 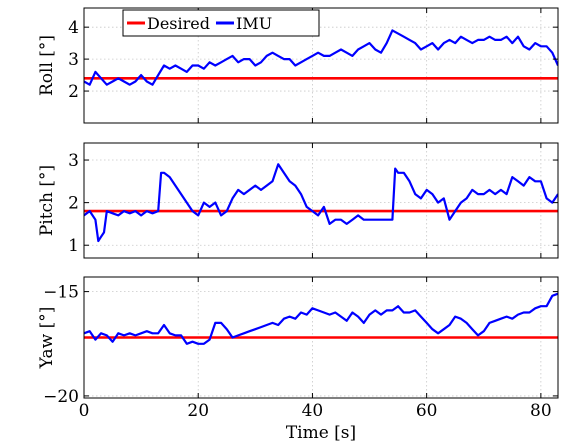 What do you see at coordinates (61, 397) in the screenshot?
I see `y-tick-label: −20` at bounding box center [61, 397].